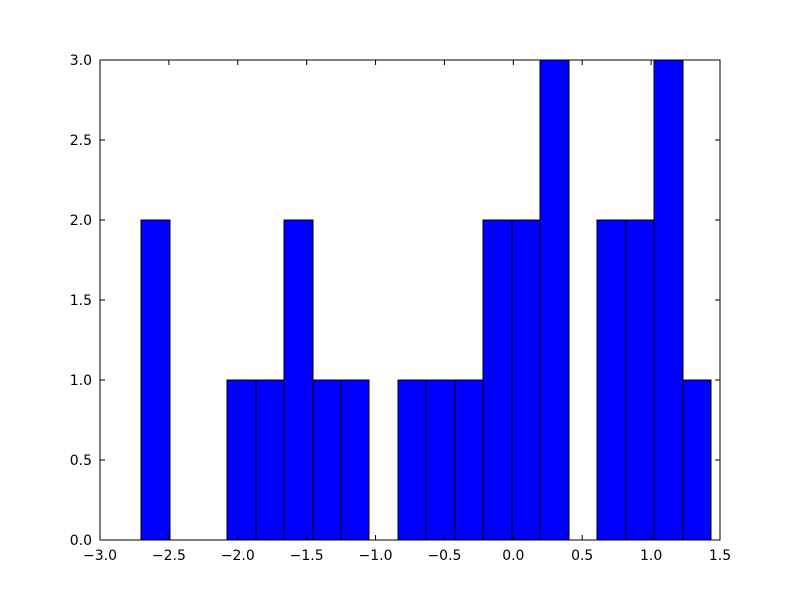 This screenshot has height=600, width=800. Describe the element at coordinates (81, 461) in the screenshot. I see `y-tick-label: 0.5` at that location.